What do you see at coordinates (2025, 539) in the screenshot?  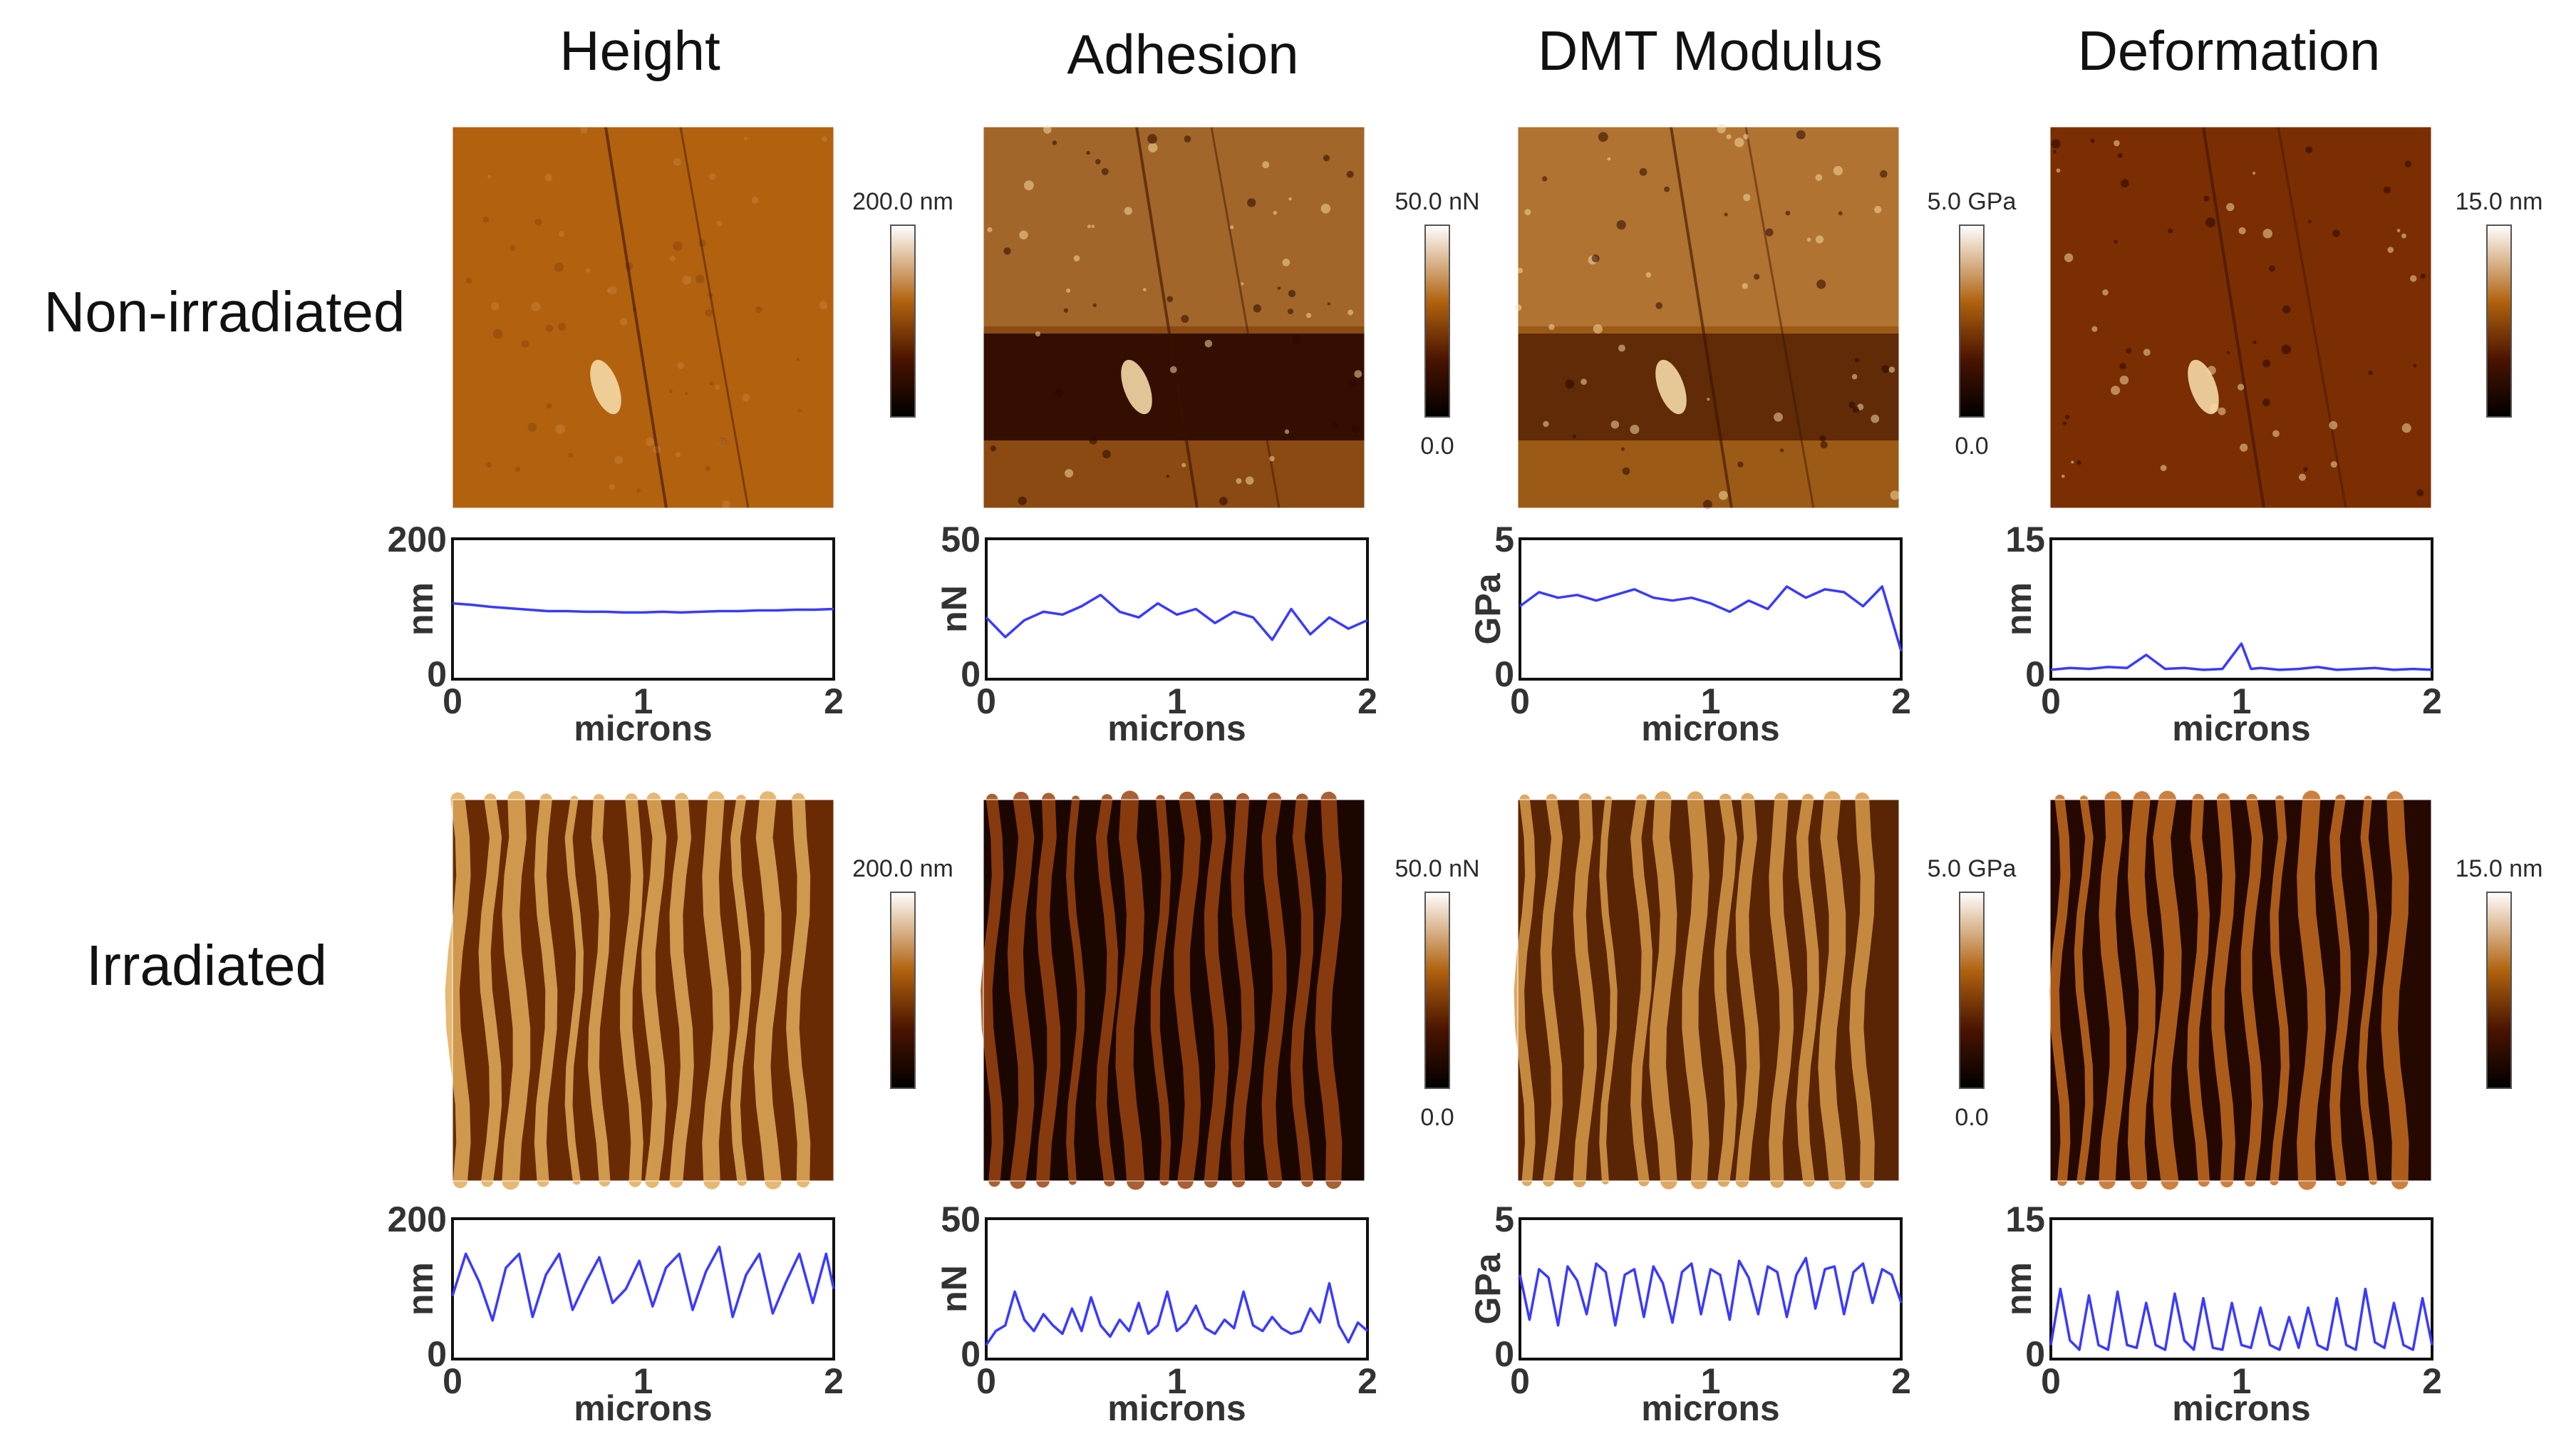 I see `y-tick-label-max: 15` at bounding box center [2025, 539].